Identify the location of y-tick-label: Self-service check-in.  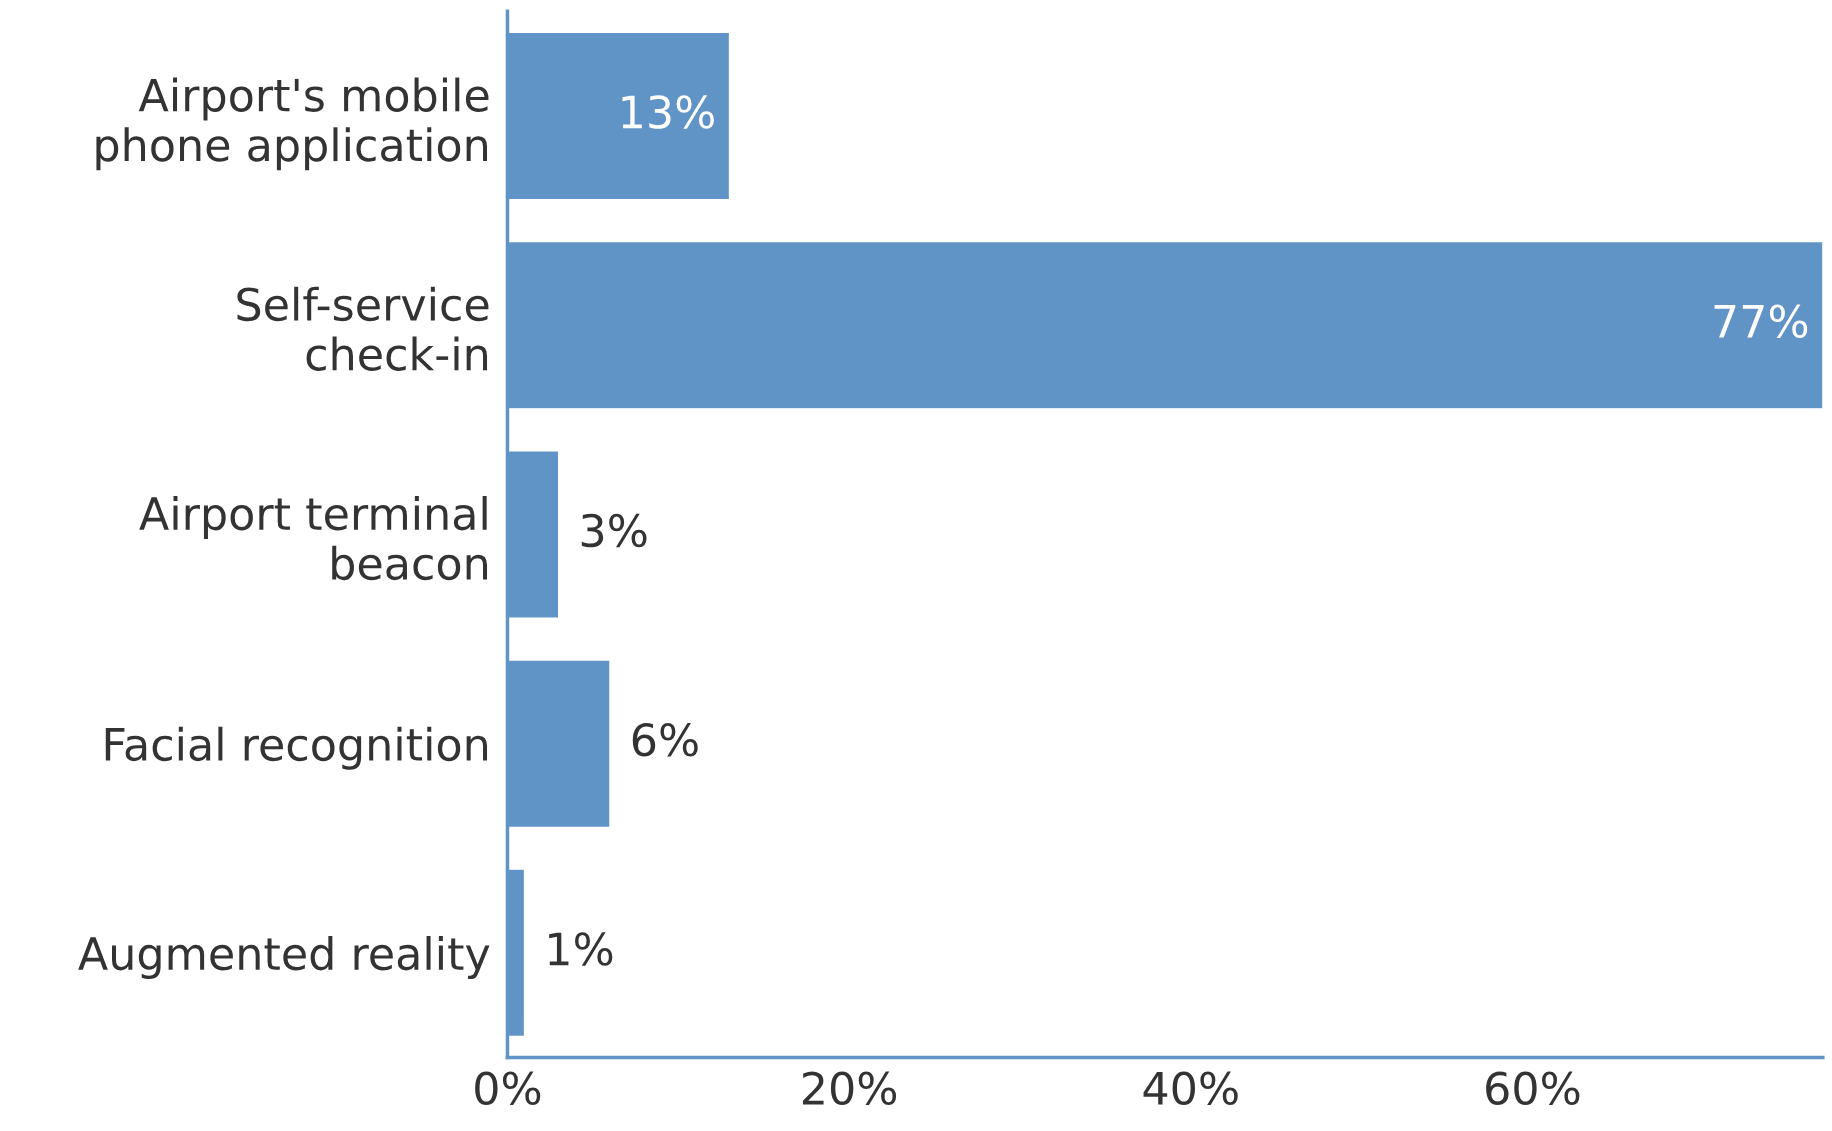
(363, 328).